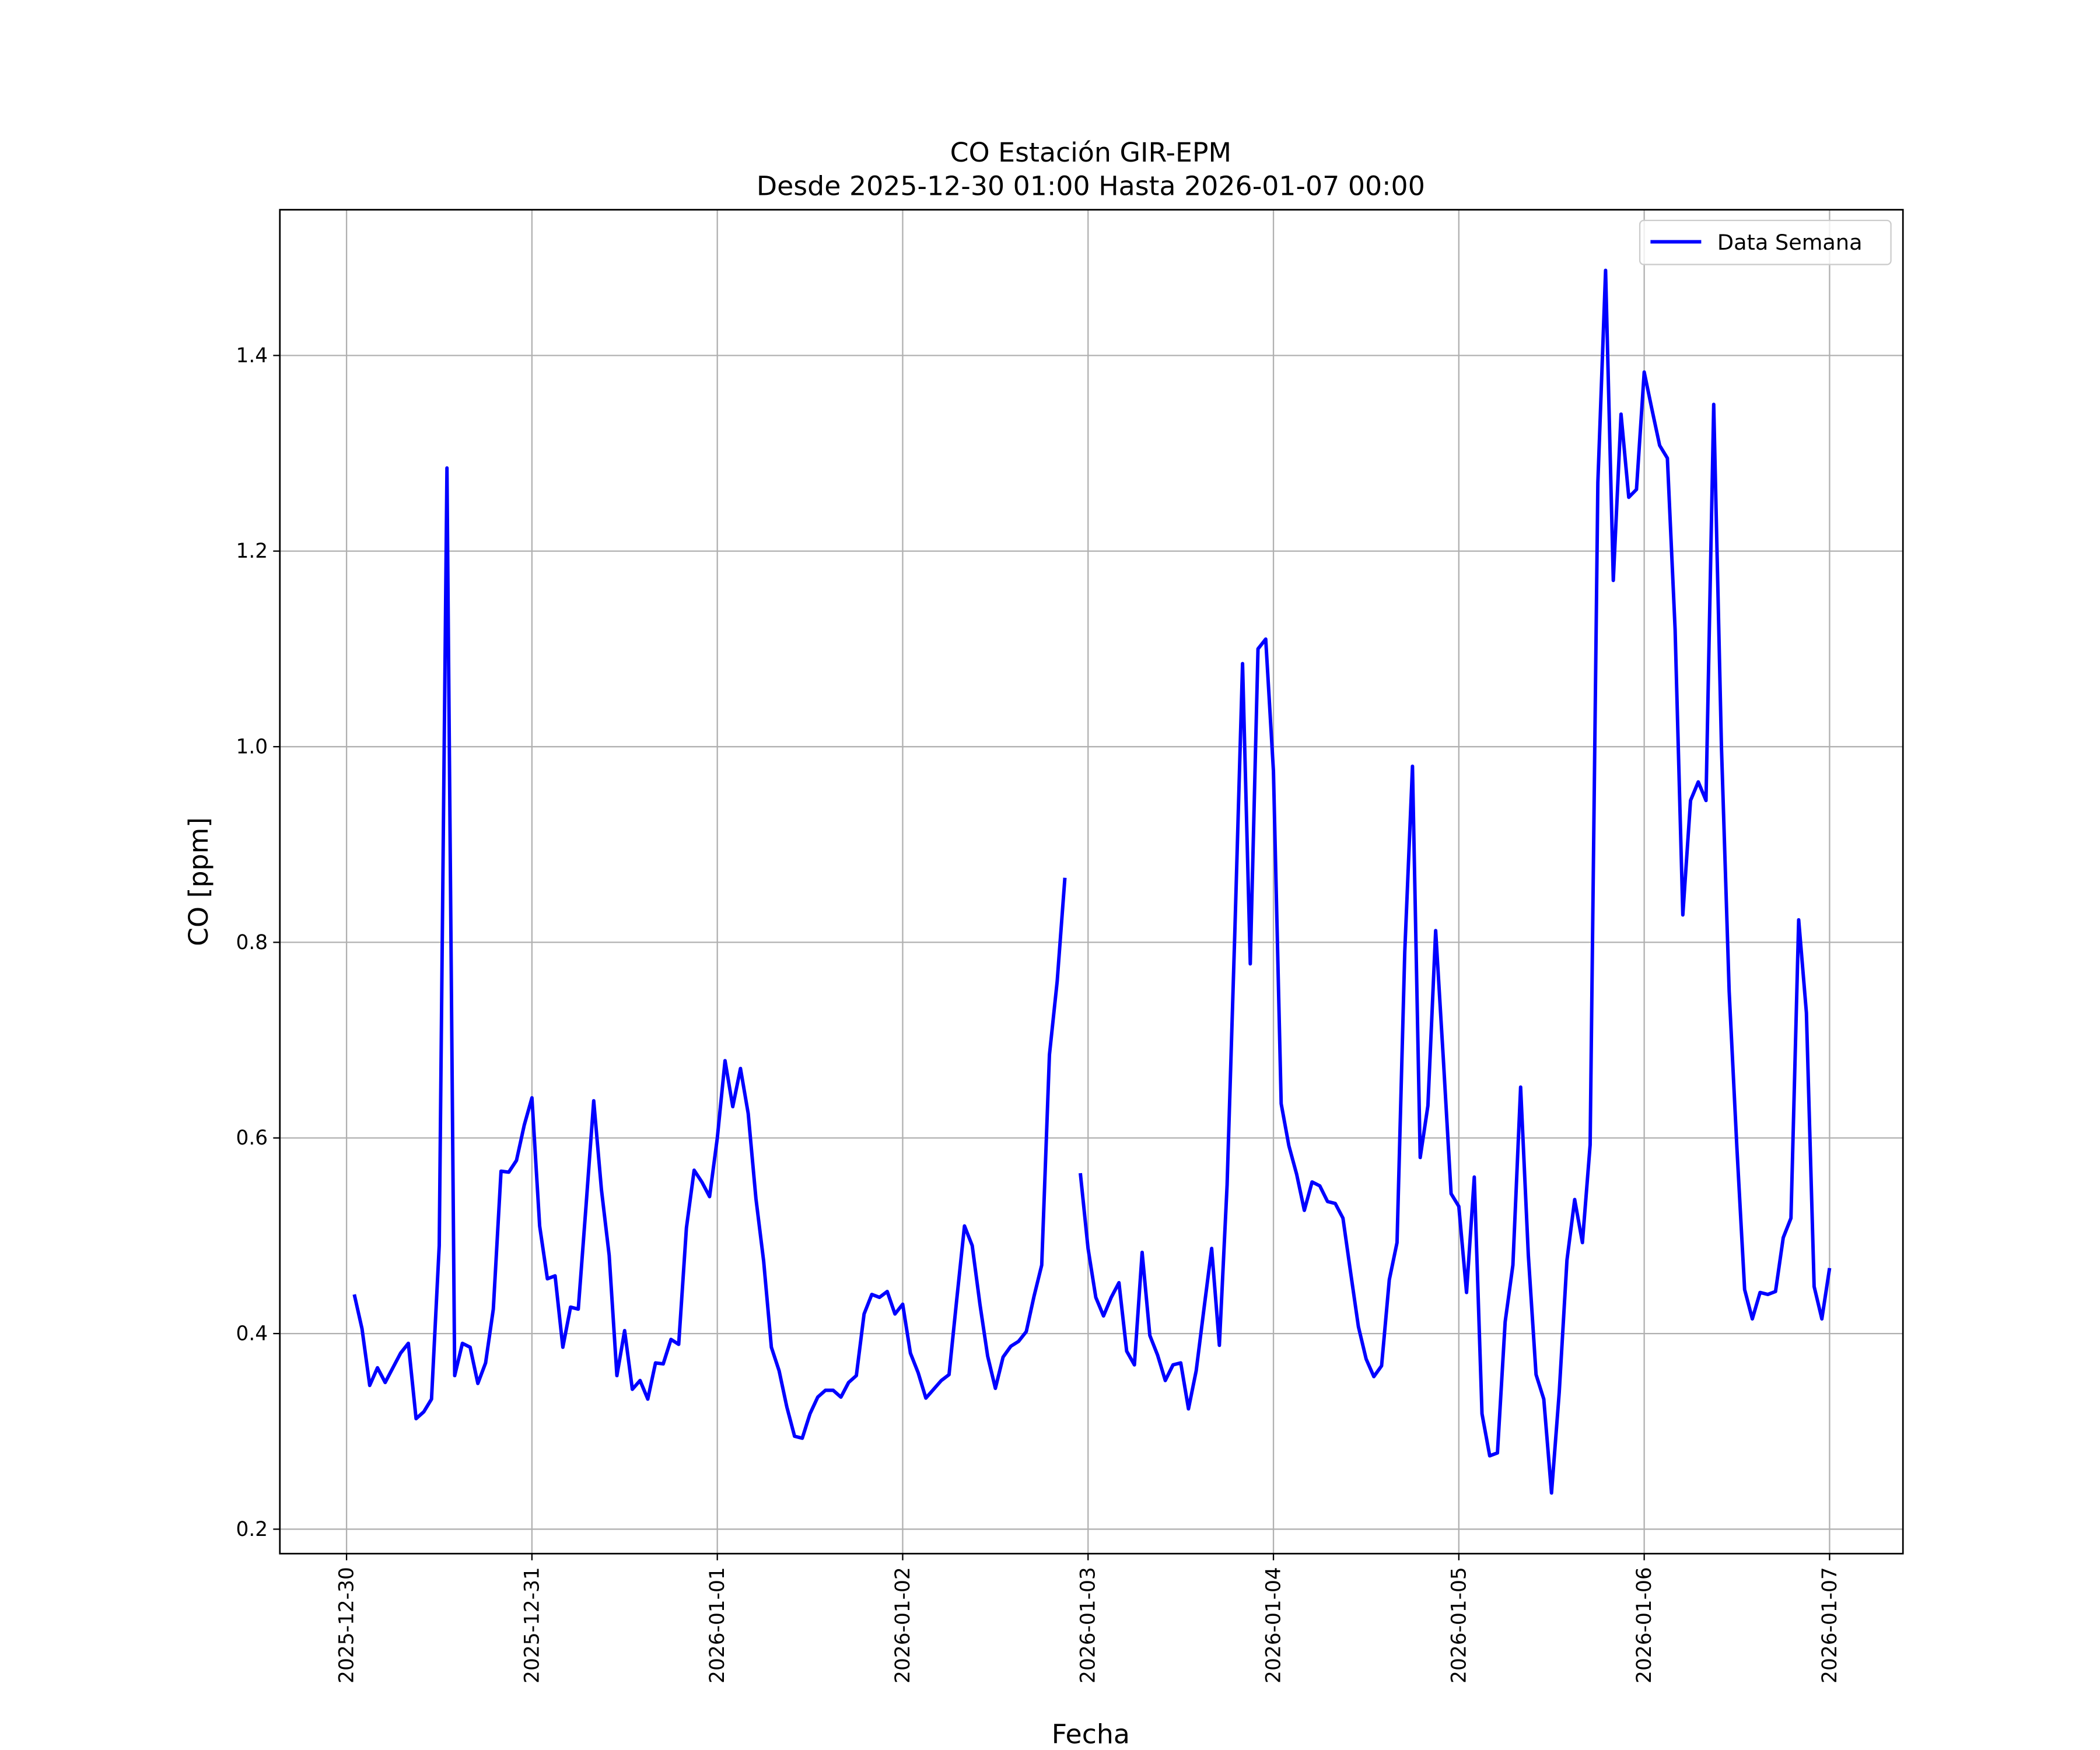  What do you see at coordinates (1830, 1625) in the screenshot?
I see `x-tick-label: 2026-01-07` at bounding box center [1830, 1625].